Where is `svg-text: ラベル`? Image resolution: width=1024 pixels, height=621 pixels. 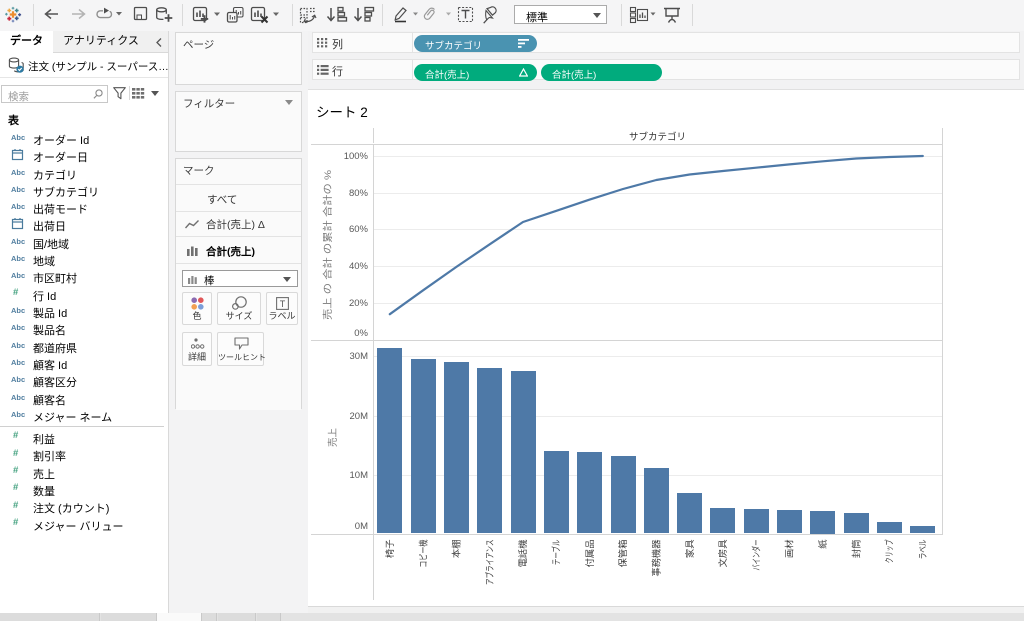 svg-text: ラベル is located at coordinates (923, 550).